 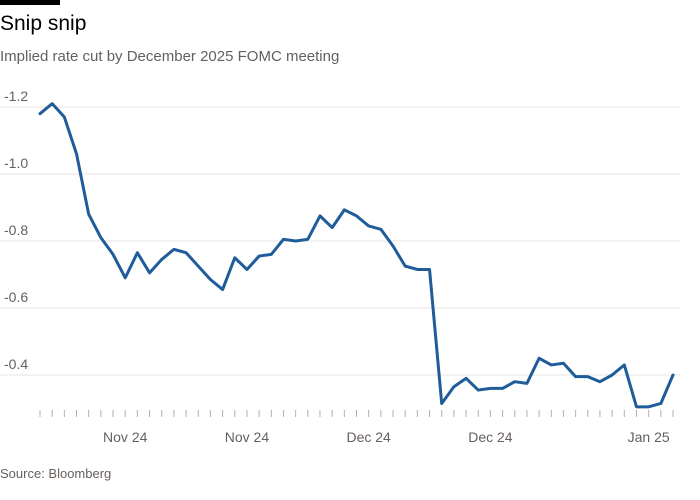 I want to click on y-tick-label: -0.6, so click(x=16, y=297).